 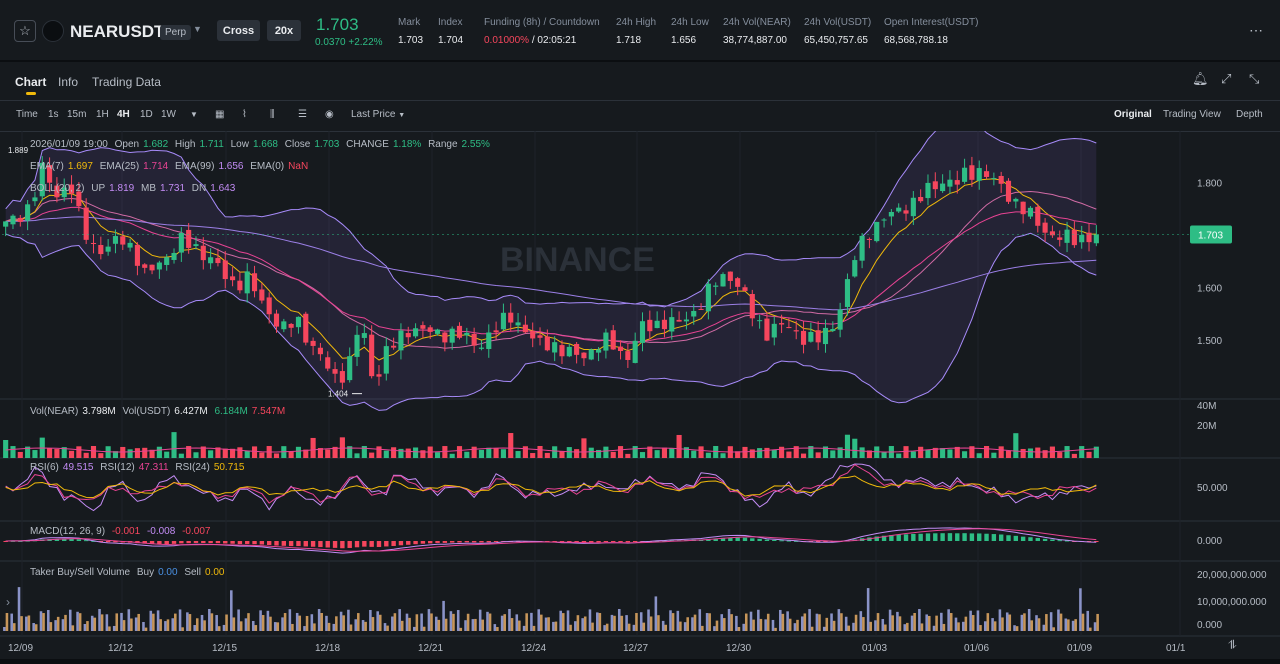 I want to click on view-original: Original, so click(x=1133, y=114).